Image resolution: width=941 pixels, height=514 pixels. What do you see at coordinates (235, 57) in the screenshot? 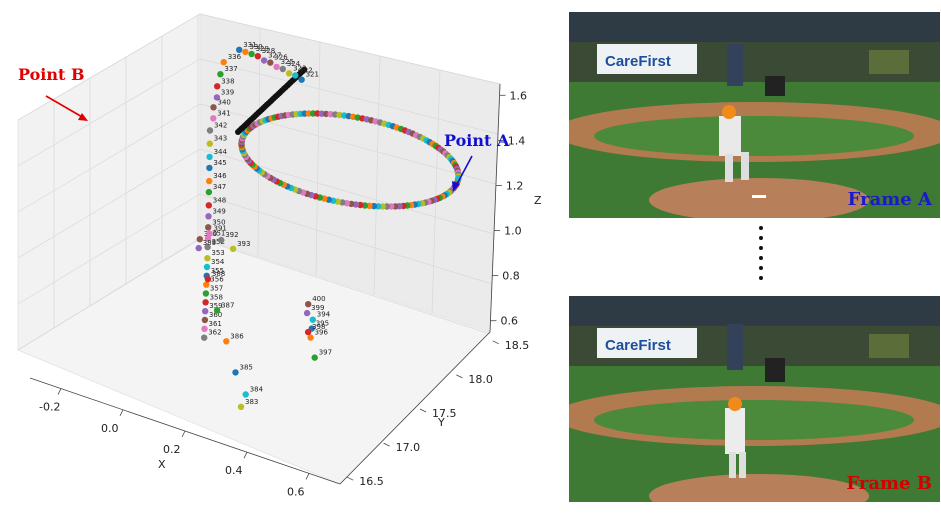
I see `point-label: 336` at bounding box center [235, 57].